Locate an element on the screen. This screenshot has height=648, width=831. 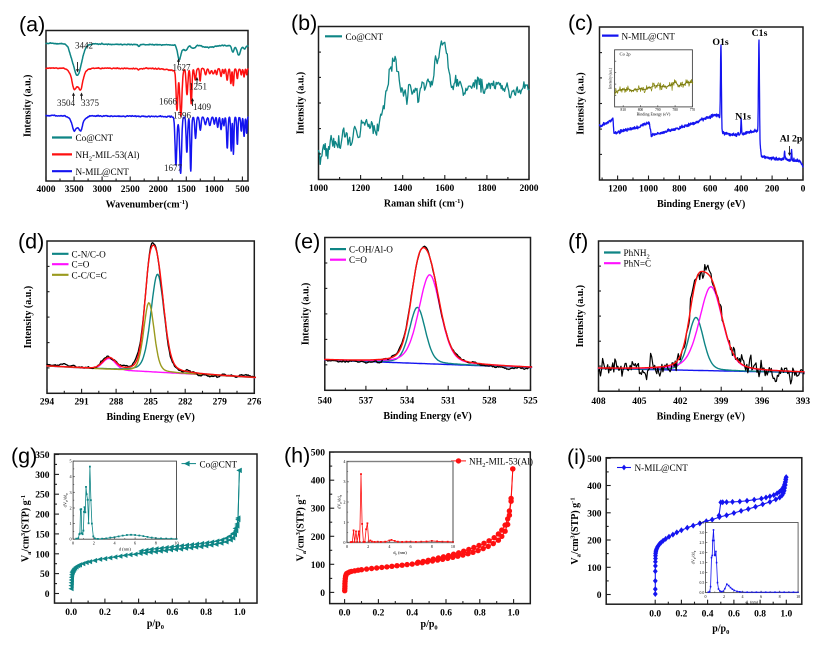
svg-text: 396 is located at coordinates (762, 402).